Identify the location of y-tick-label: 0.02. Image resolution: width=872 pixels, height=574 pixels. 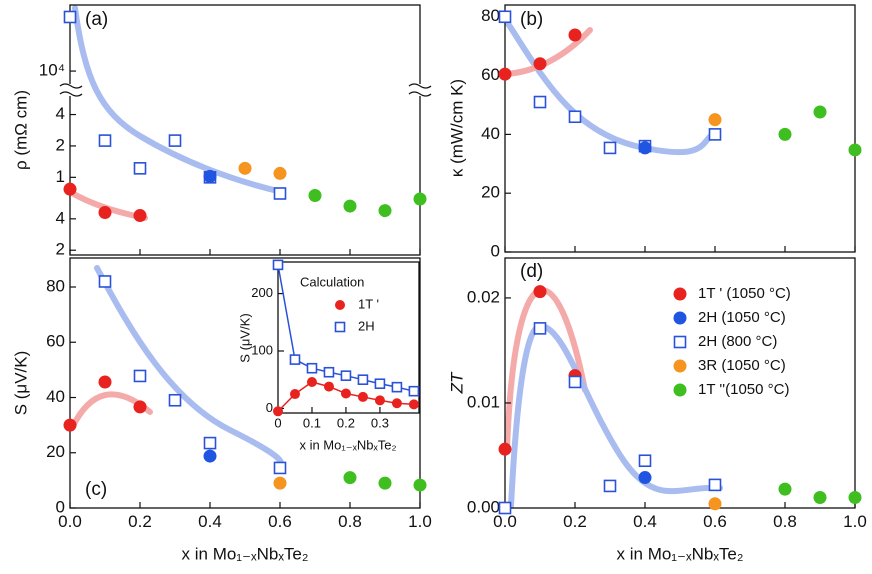
(483, 296).